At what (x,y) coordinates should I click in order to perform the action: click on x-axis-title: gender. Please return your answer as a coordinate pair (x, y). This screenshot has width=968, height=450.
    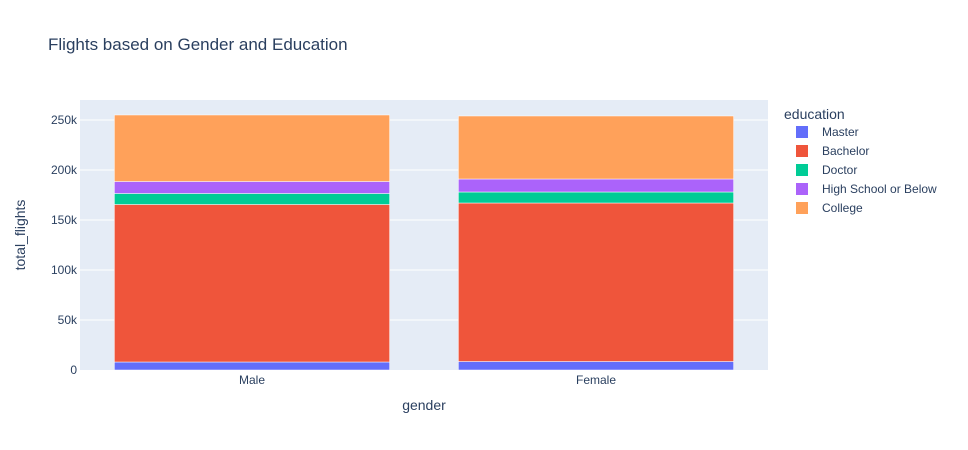
    Looking at the image, I should click on (424, 405).